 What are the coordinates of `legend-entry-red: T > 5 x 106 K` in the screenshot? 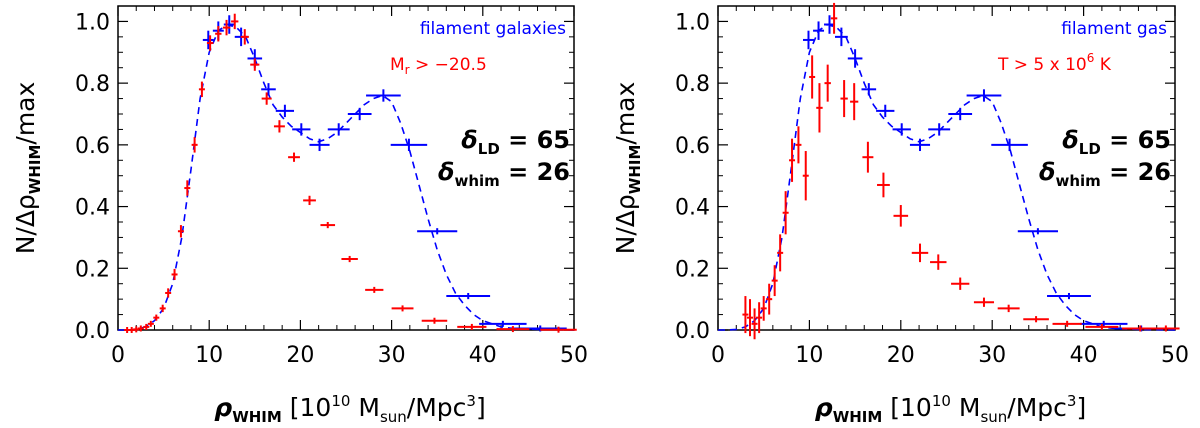 It's located at (1054, 63).